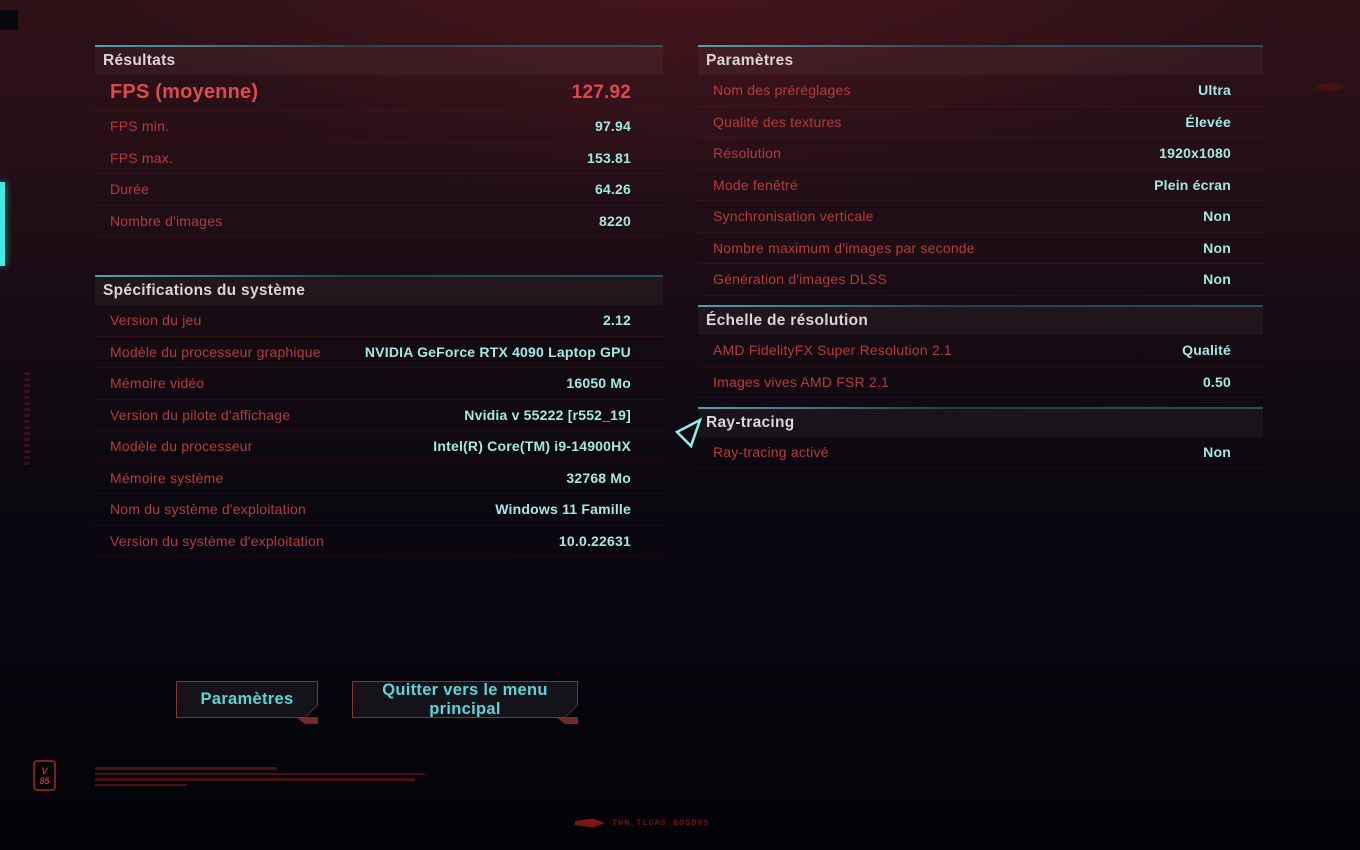  Describe the element at coordinates (379, 321) in the screenshot. I see `spec-row-game-version: Version du jeu 2.12` at that location.